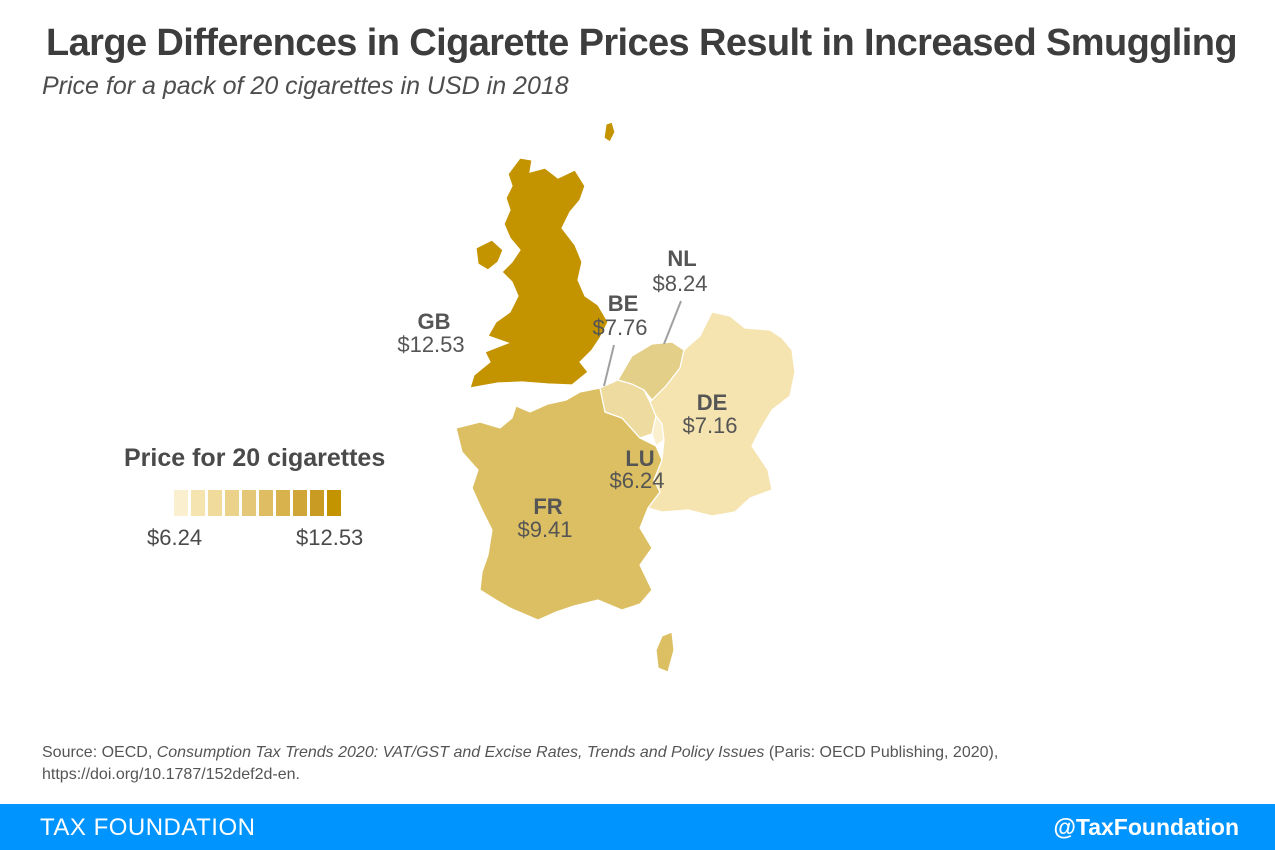 The width and height of the screenshot is (1275, 850). I want to click on country-gb, so click(539, 273).